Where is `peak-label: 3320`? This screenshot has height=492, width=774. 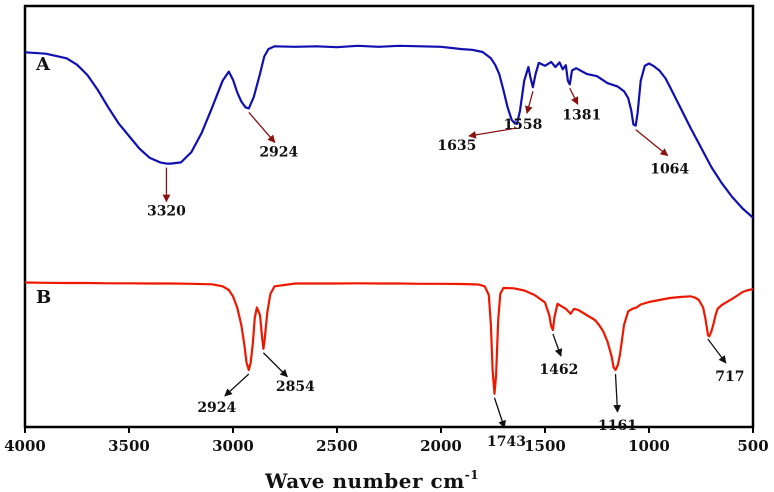
peak-label: 3320 is located at coordinates (166, 212).